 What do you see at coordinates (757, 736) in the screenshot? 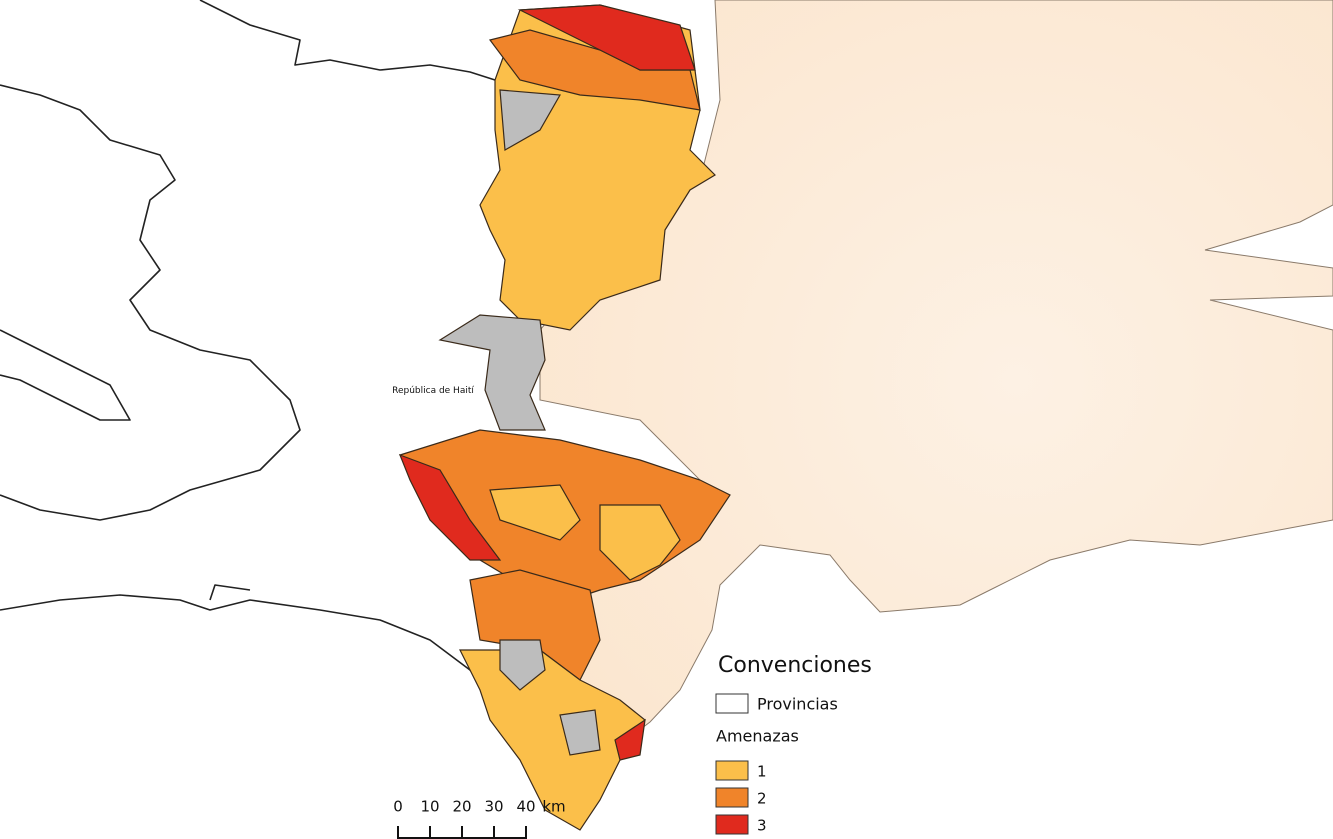
I see `legend-subtitle: Amenazas` at bounding box center [757, 736].